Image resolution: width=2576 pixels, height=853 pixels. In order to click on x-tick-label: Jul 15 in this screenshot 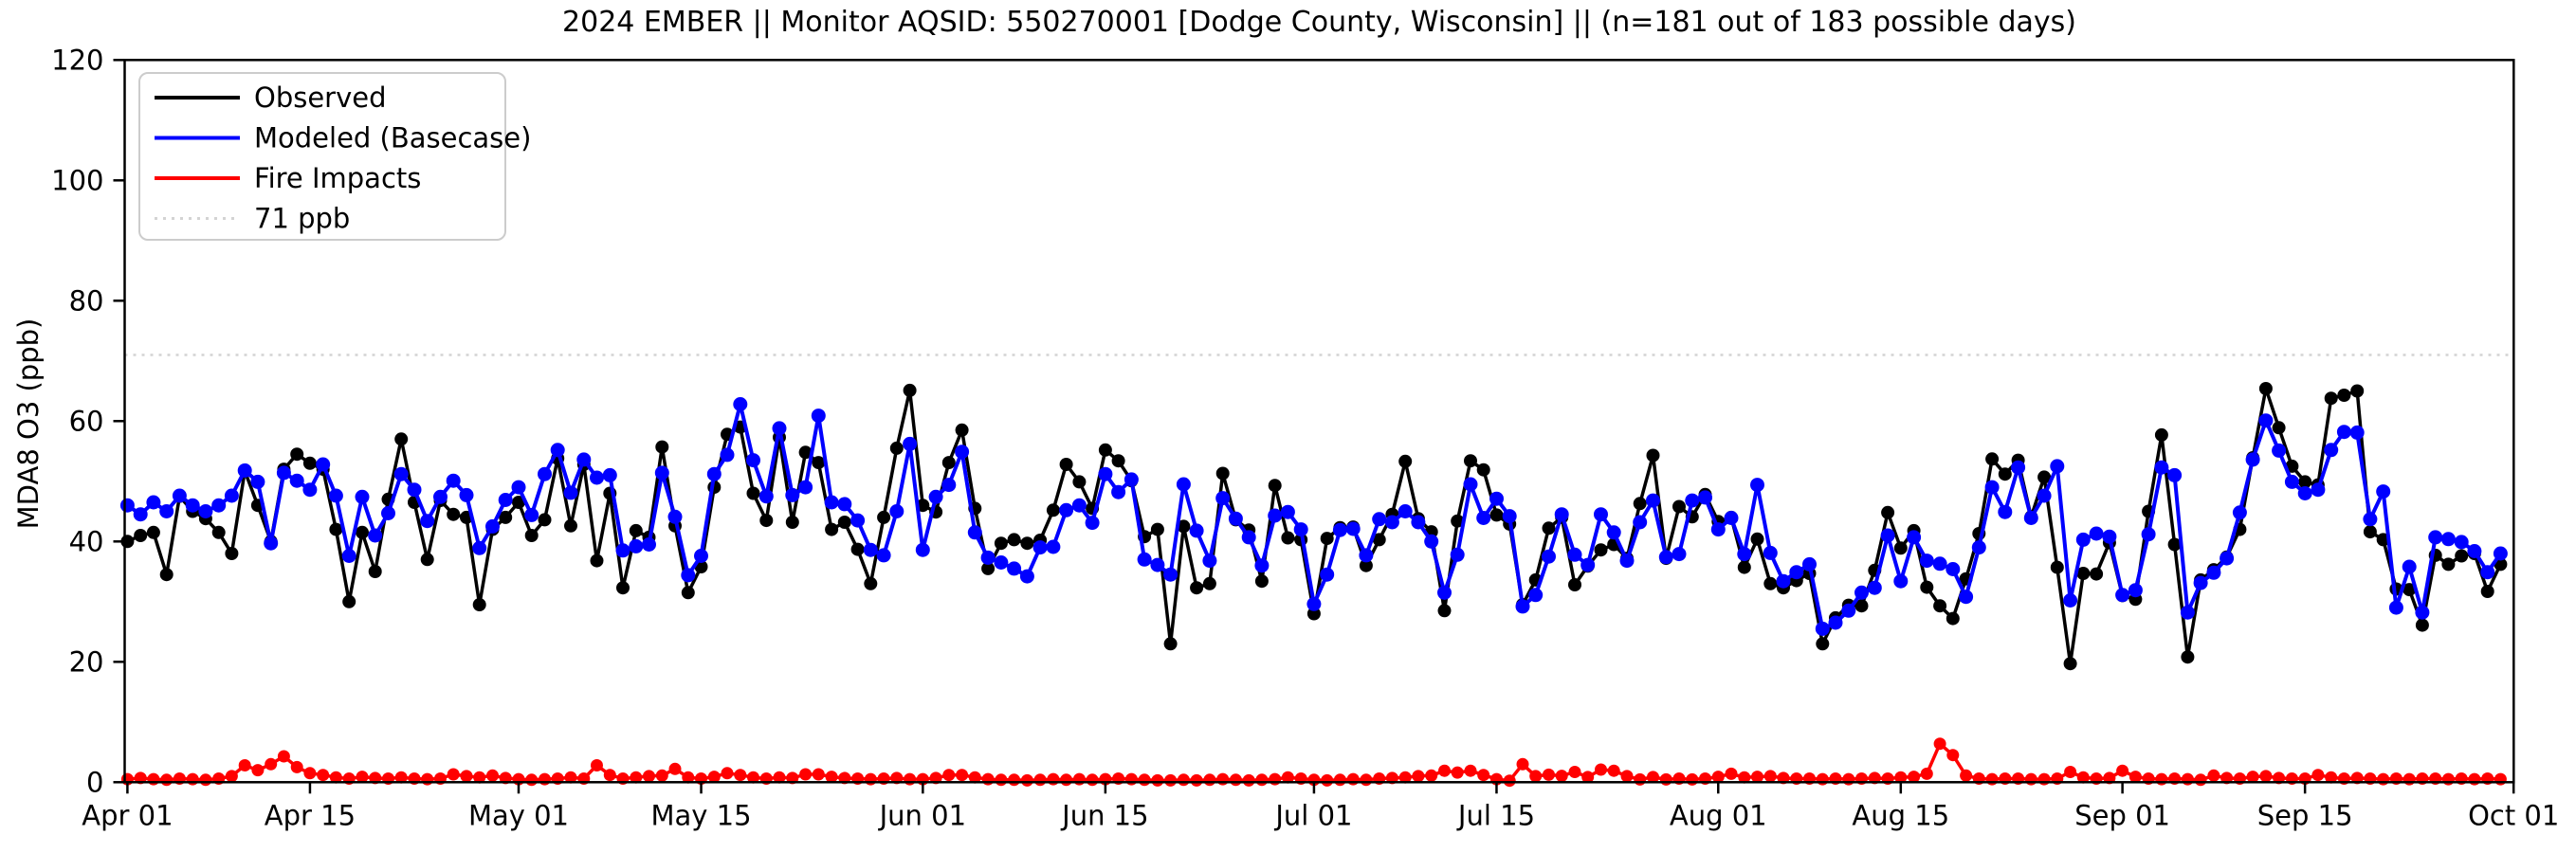, I will do `click(1495, 815)`.